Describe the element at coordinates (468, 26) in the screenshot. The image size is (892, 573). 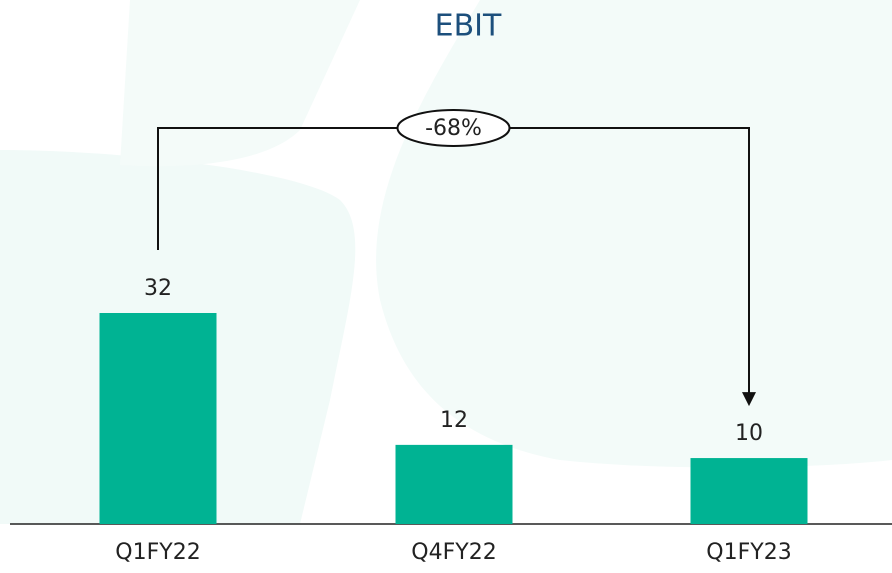
I see `chart-title: EBIT` at that location.